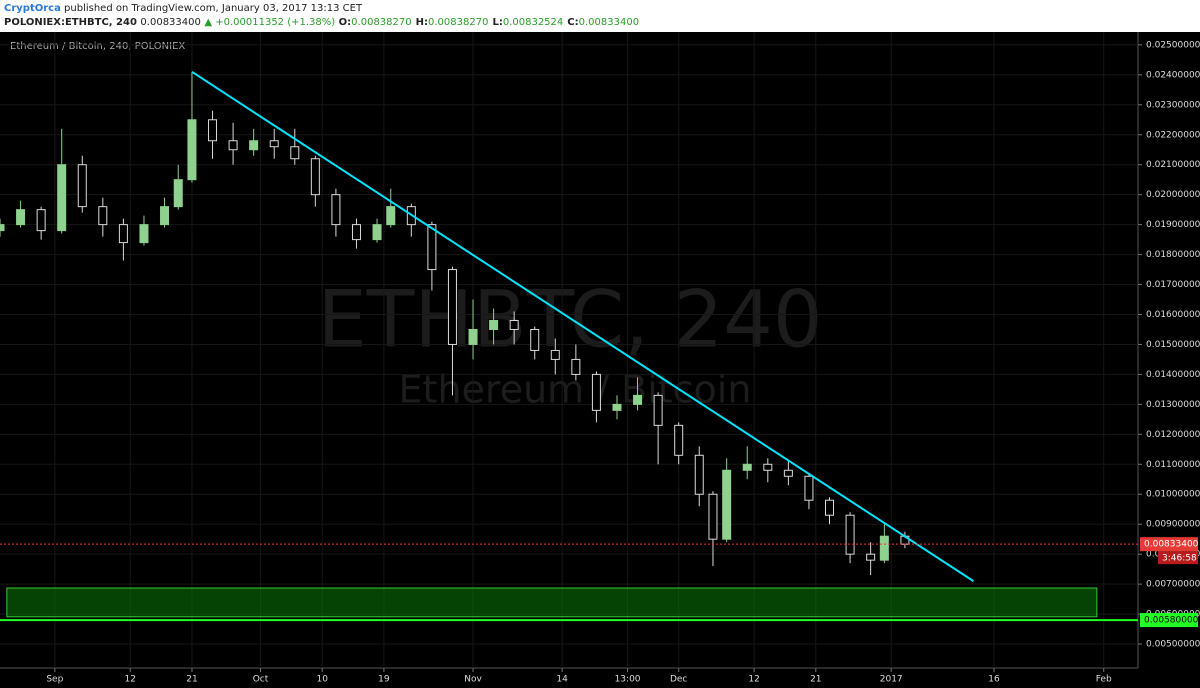 The image size is (1200, 688). What do you see at coordinates (891, 680) in the screenshot?
I see `x-tick-label: 2017` at bounding box center [891, 680].